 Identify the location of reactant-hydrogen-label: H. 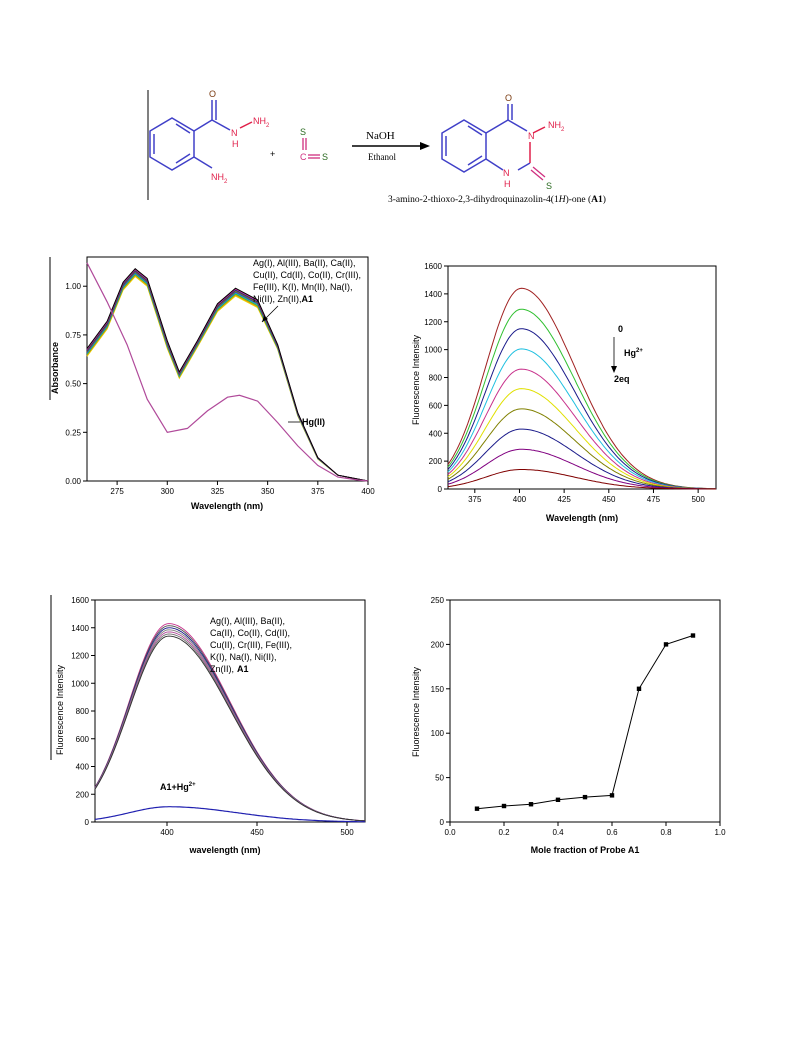
(235, 144).